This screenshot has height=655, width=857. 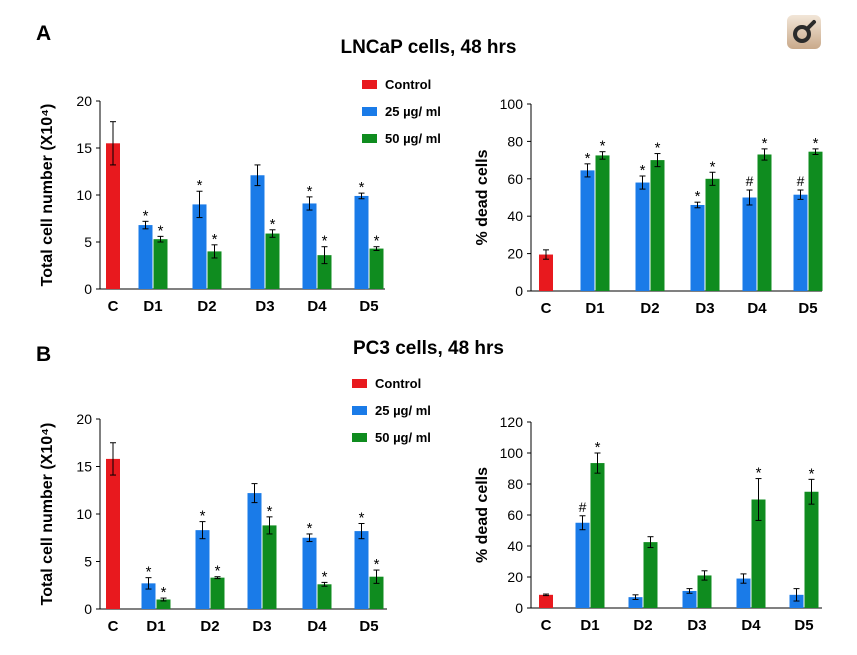 What do you see at coordinates (512, 422) in the screenshot?
I see `y-tick-label: 120` at bounding box center [512, 422].